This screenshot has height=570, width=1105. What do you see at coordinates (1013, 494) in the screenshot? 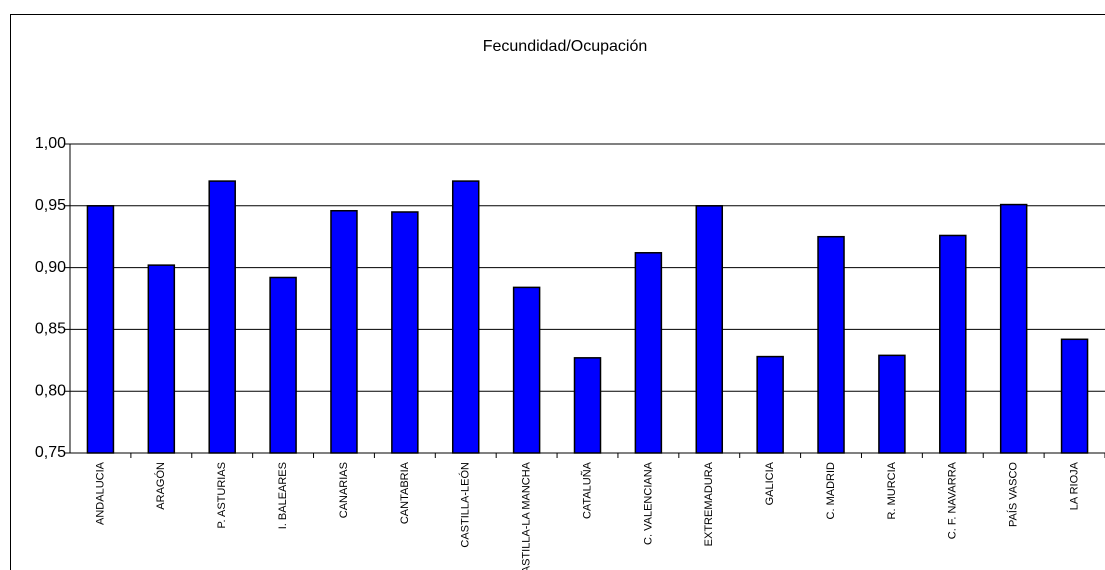
I see `x-tick-label: PAÍS VASCO` at bounding box center [1013, 494].